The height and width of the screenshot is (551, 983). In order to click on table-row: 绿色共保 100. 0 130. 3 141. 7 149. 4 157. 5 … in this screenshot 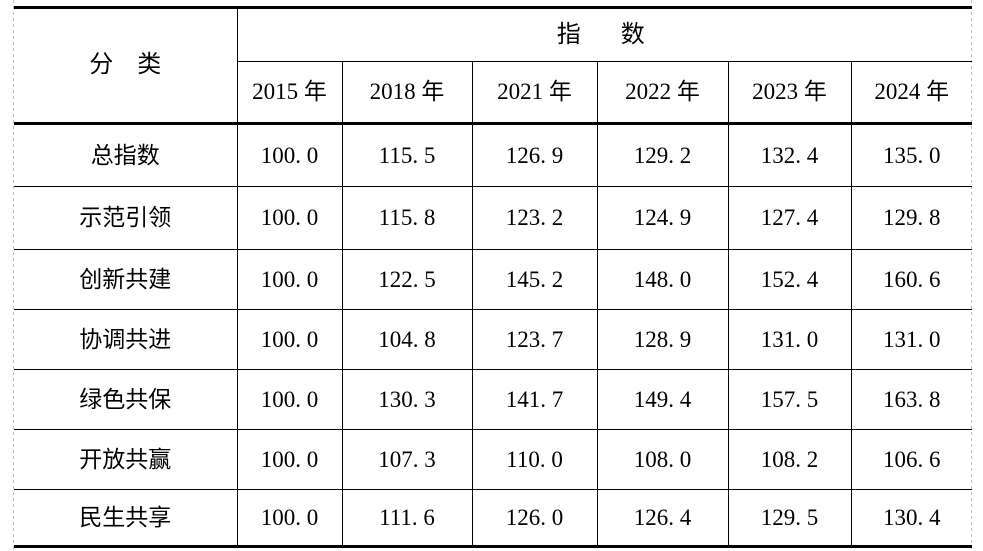, I will do `click(493, 399)`.